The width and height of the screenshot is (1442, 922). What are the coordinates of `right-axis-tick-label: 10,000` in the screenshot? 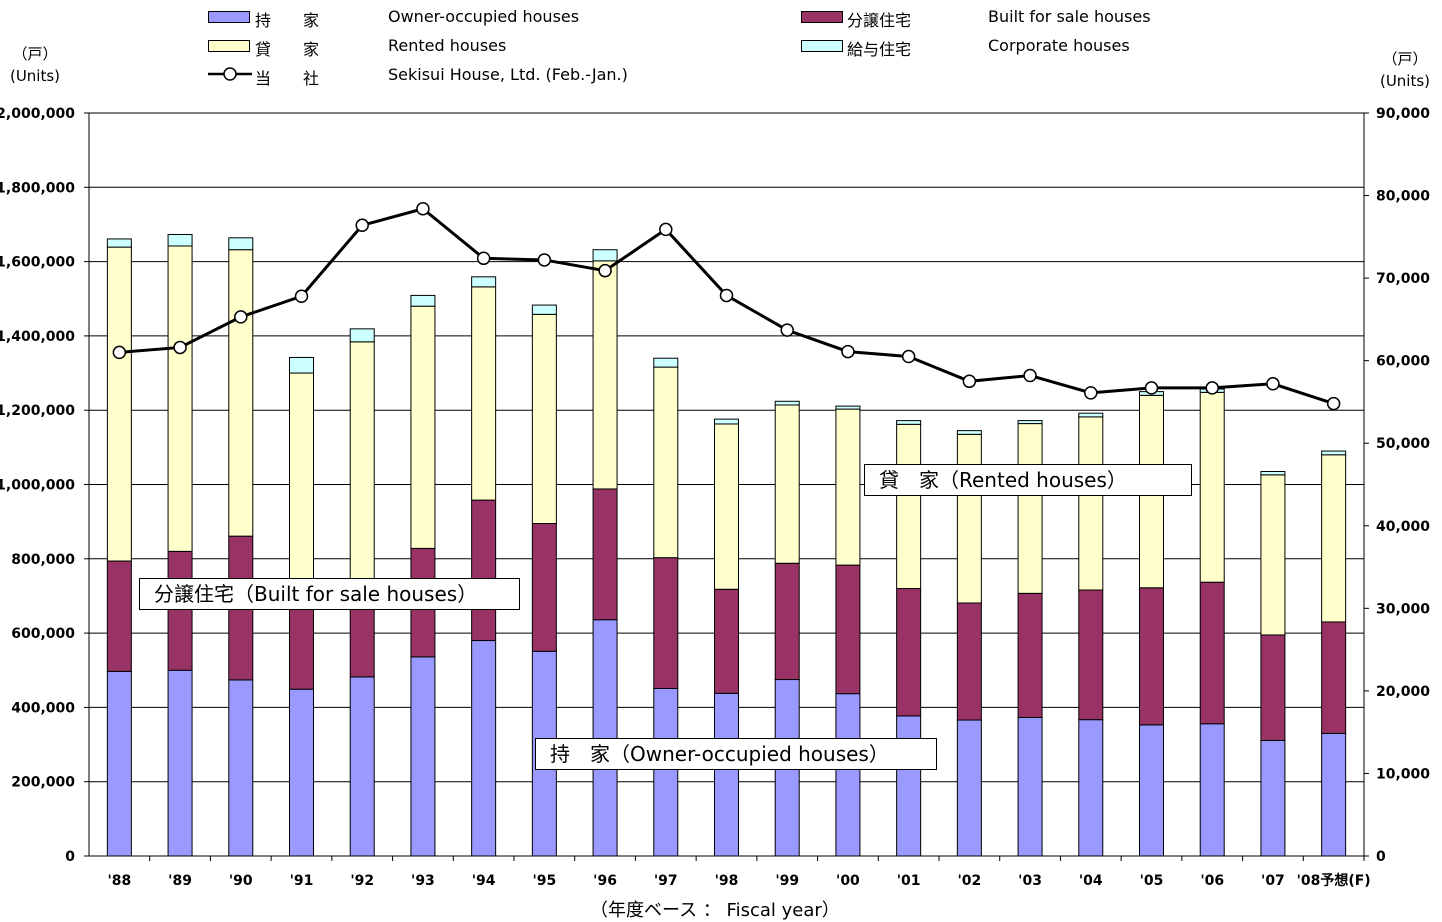 It's located at (1403, 774).